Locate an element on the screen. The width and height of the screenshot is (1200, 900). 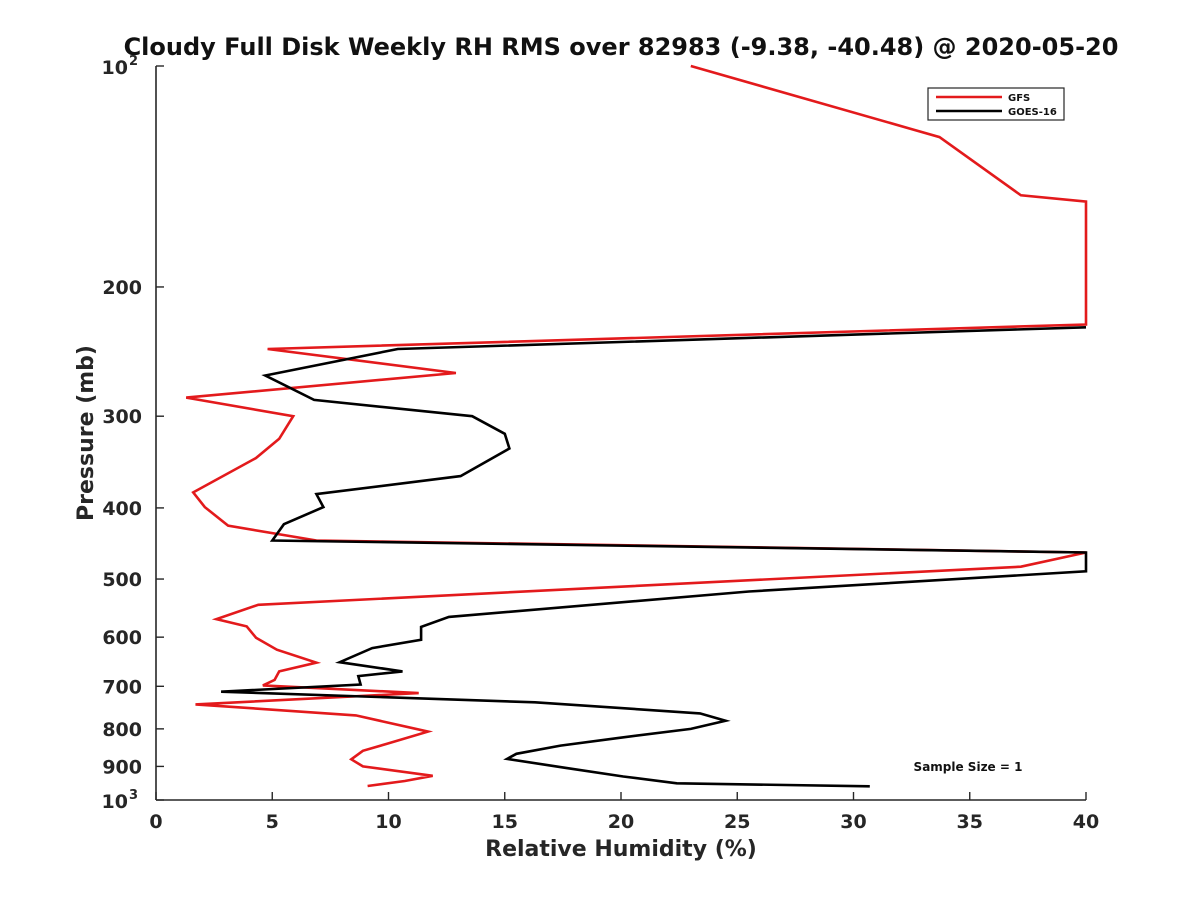
legend: GFS GOES-16 is located at coordinates (996, 104).